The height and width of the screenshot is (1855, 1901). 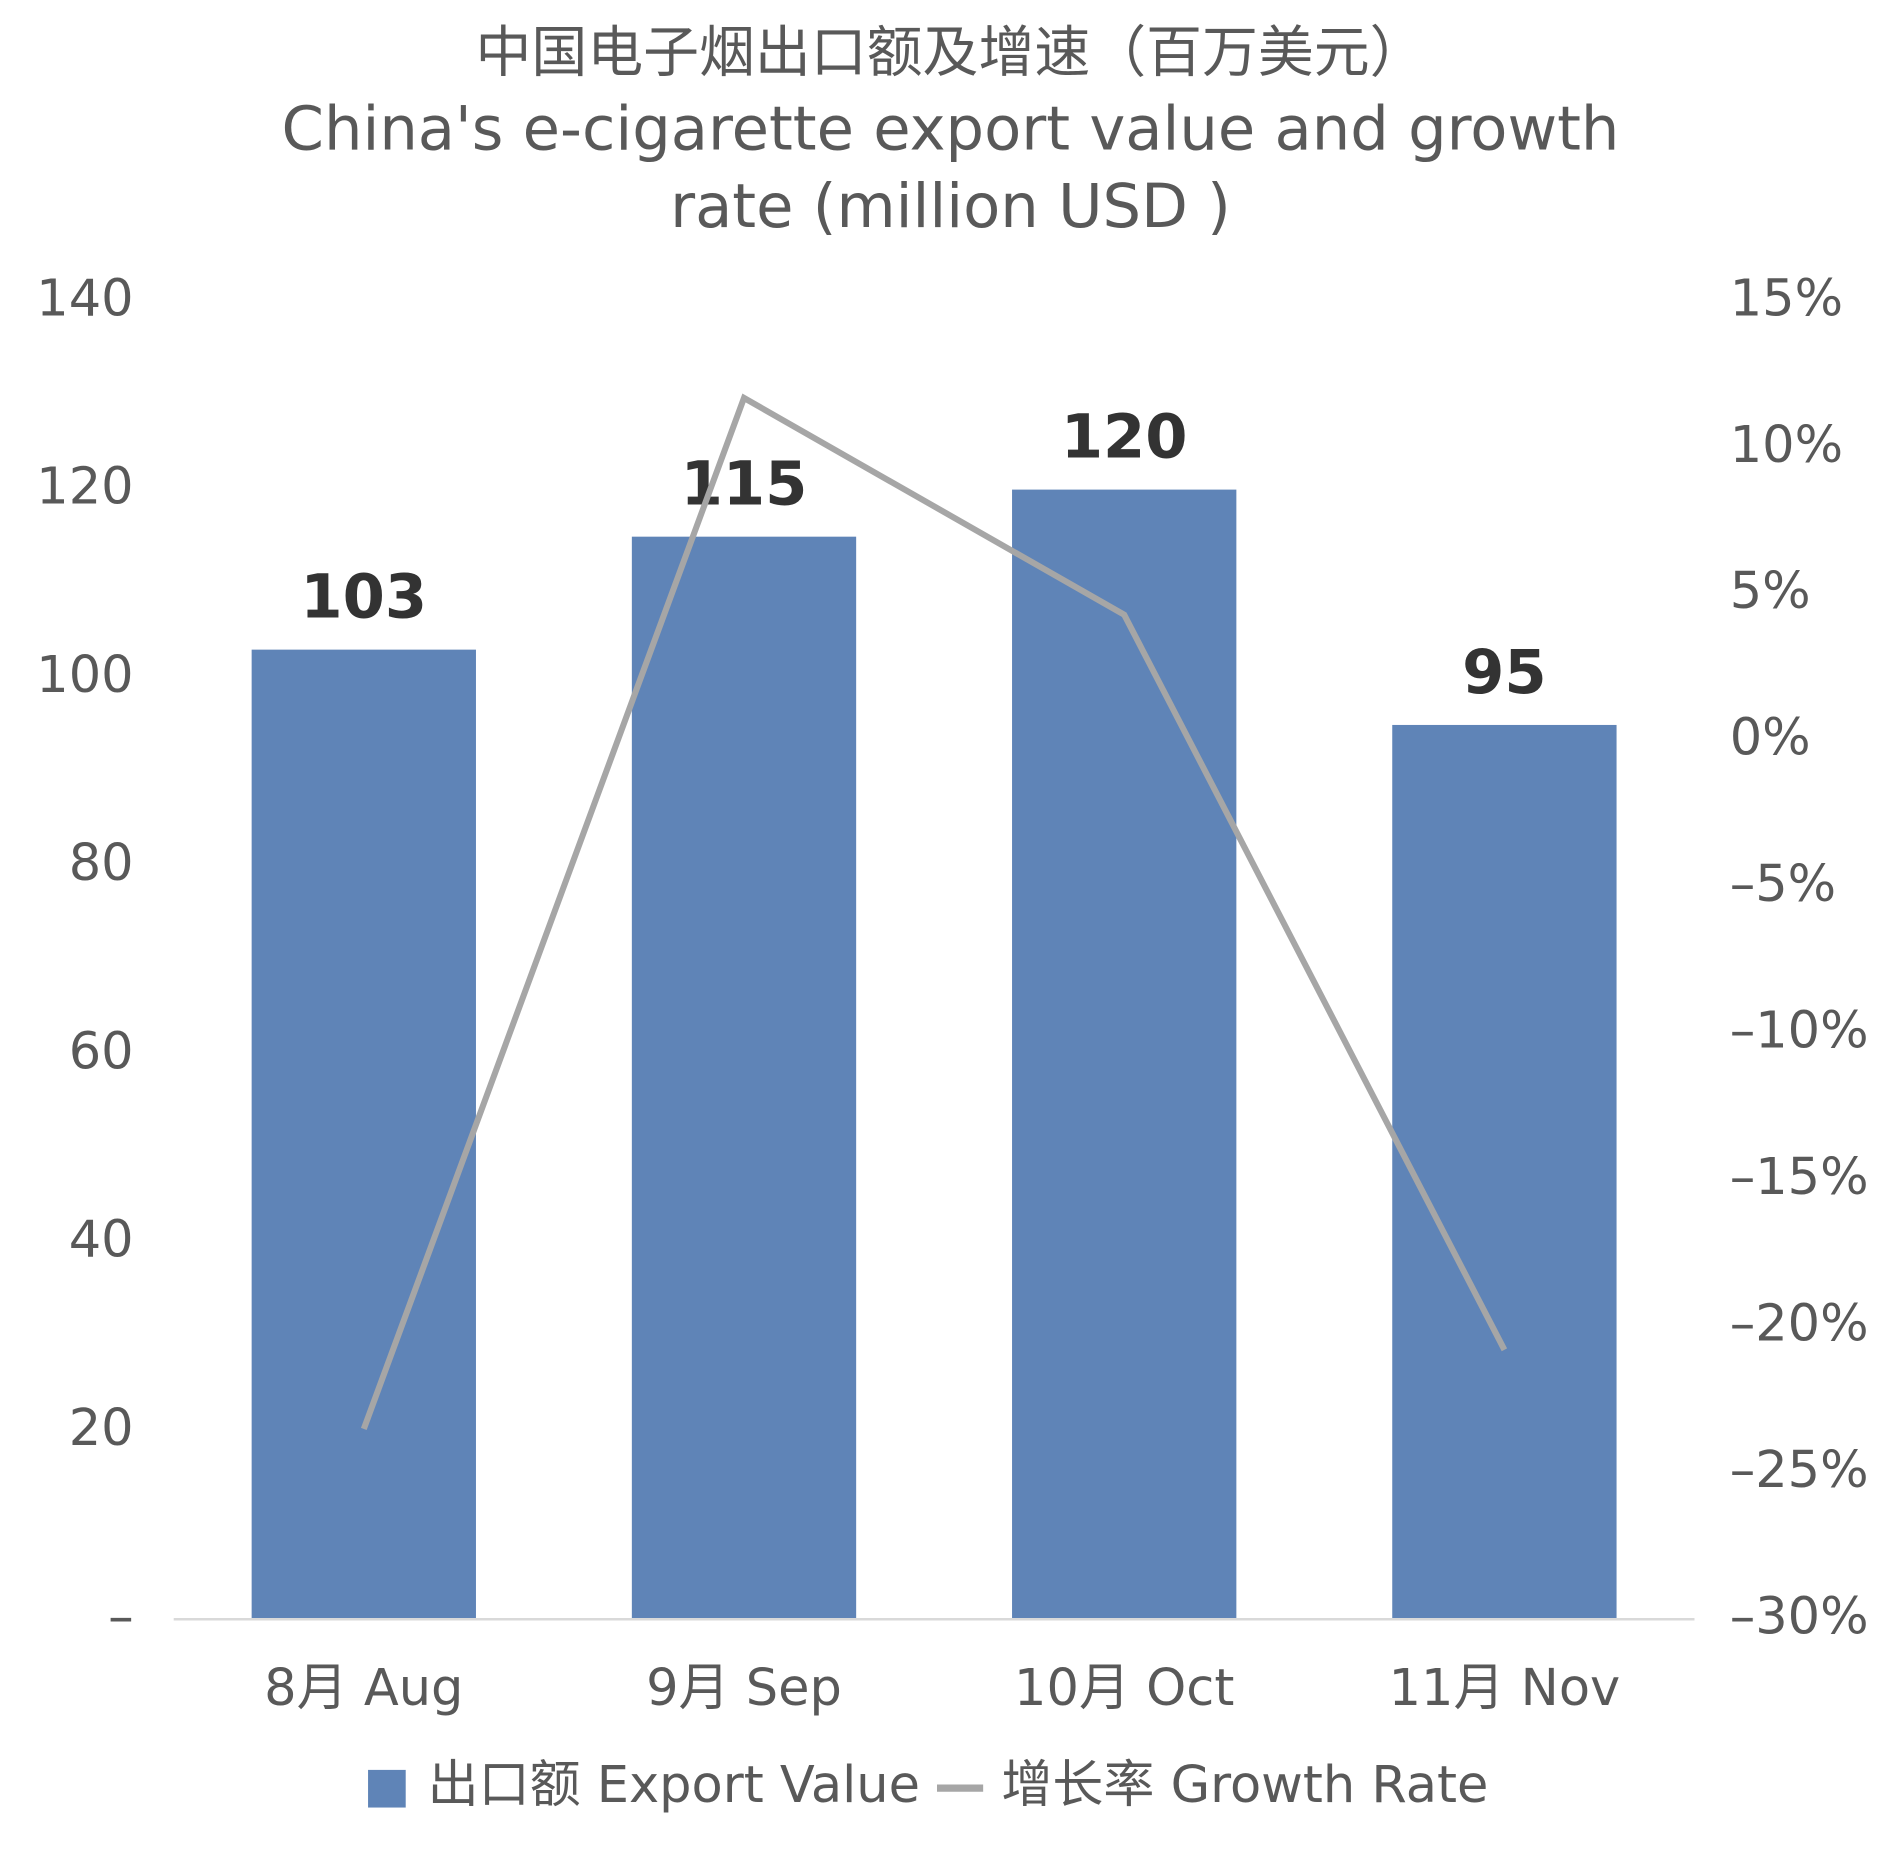 What do you see at coordinates (120, 1616) in the screenshot?
I see `y-tick-label: –` at bounding box center [120, 1616].